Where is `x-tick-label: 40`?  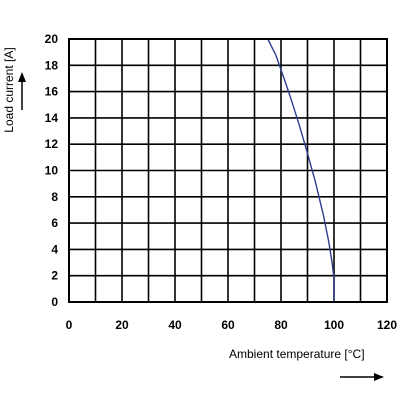 x-tick-label: 40 is located at coordinates (175, 325).